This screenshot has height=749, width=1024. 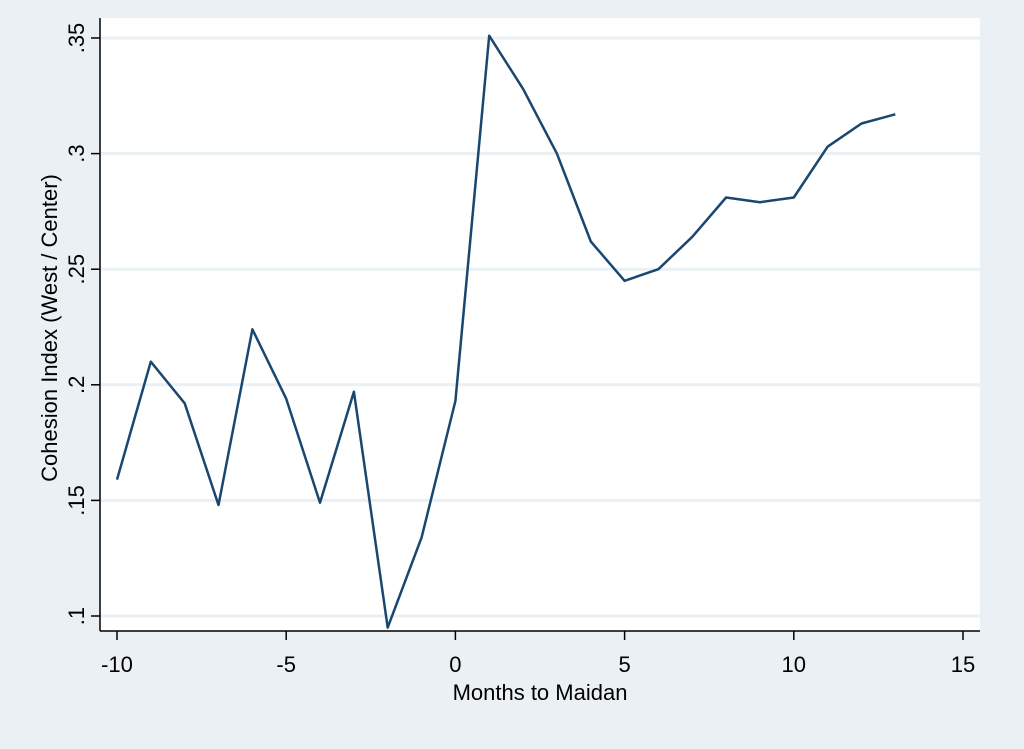 What do you see at coordinates (76, 153) in the screenshot?
I see `y-tick-label-4: .3` at bounding box center [76, 153].